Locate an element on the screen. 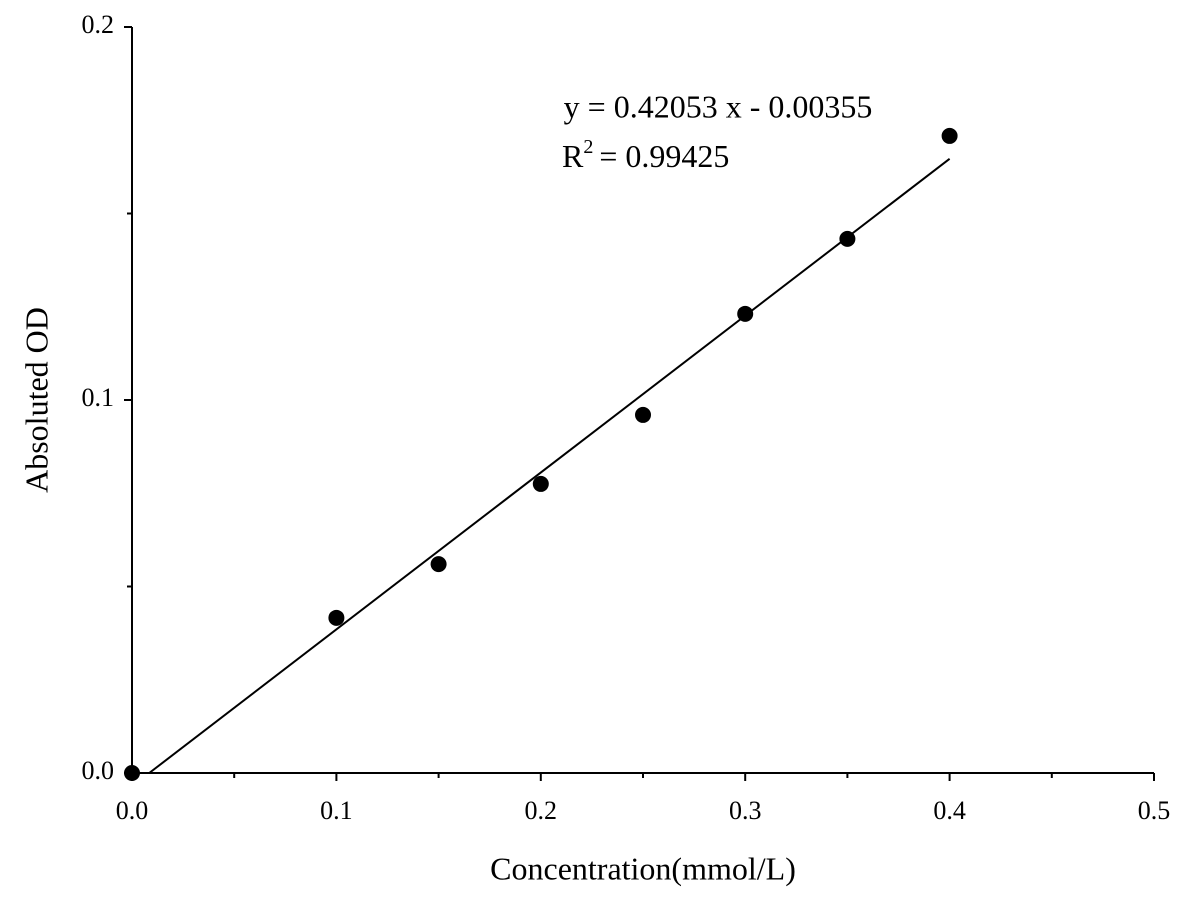 The width and height of the screenshot is (1200, 900). r2-text: = 0.99425 is located at coordinates (664, 156).